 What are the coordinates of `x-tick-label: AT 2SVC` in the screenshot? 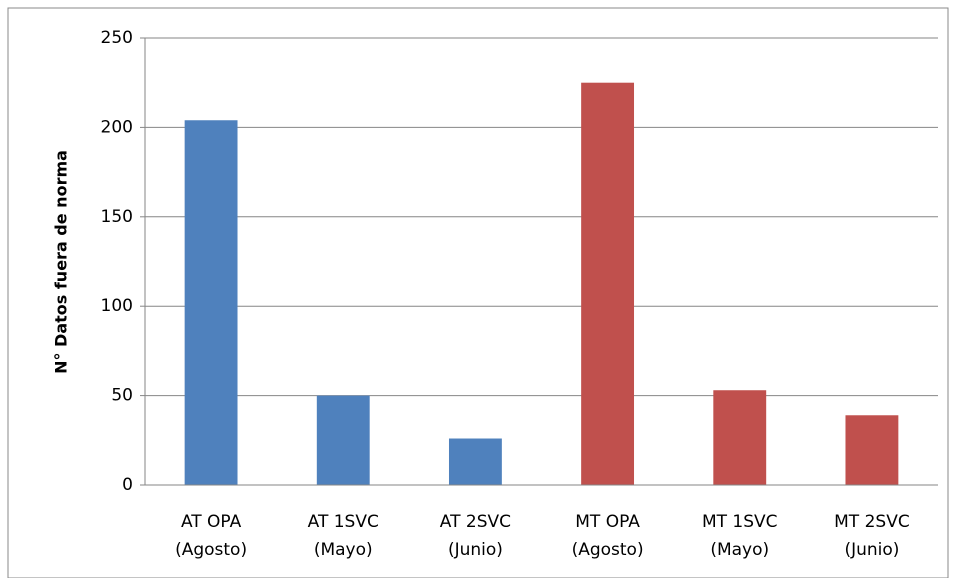 It's located at (475, 522).